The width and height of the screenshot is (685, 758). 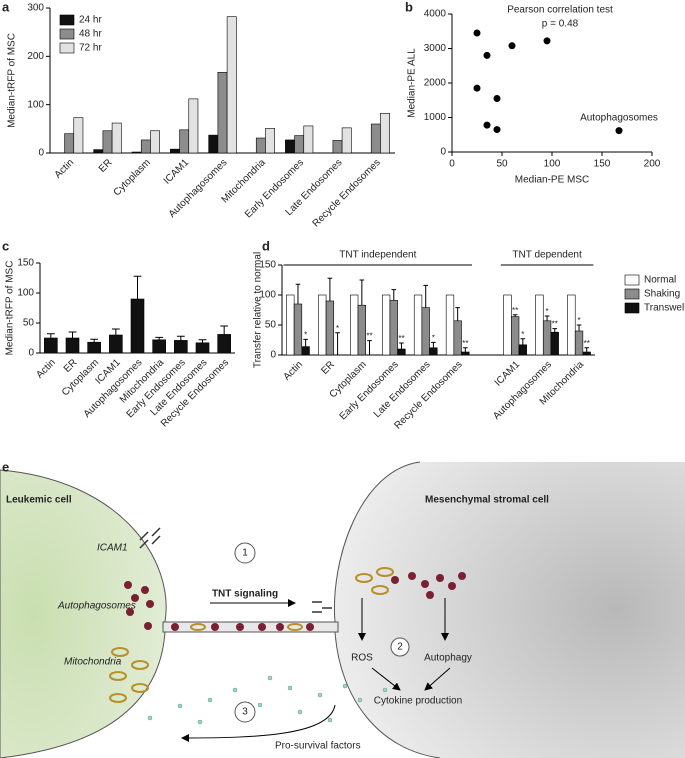 What do you see at coordinates (369, 390) in the screenshot?
I see `x-tick-label: Early Endosomes` at bounding box center [369, 390].